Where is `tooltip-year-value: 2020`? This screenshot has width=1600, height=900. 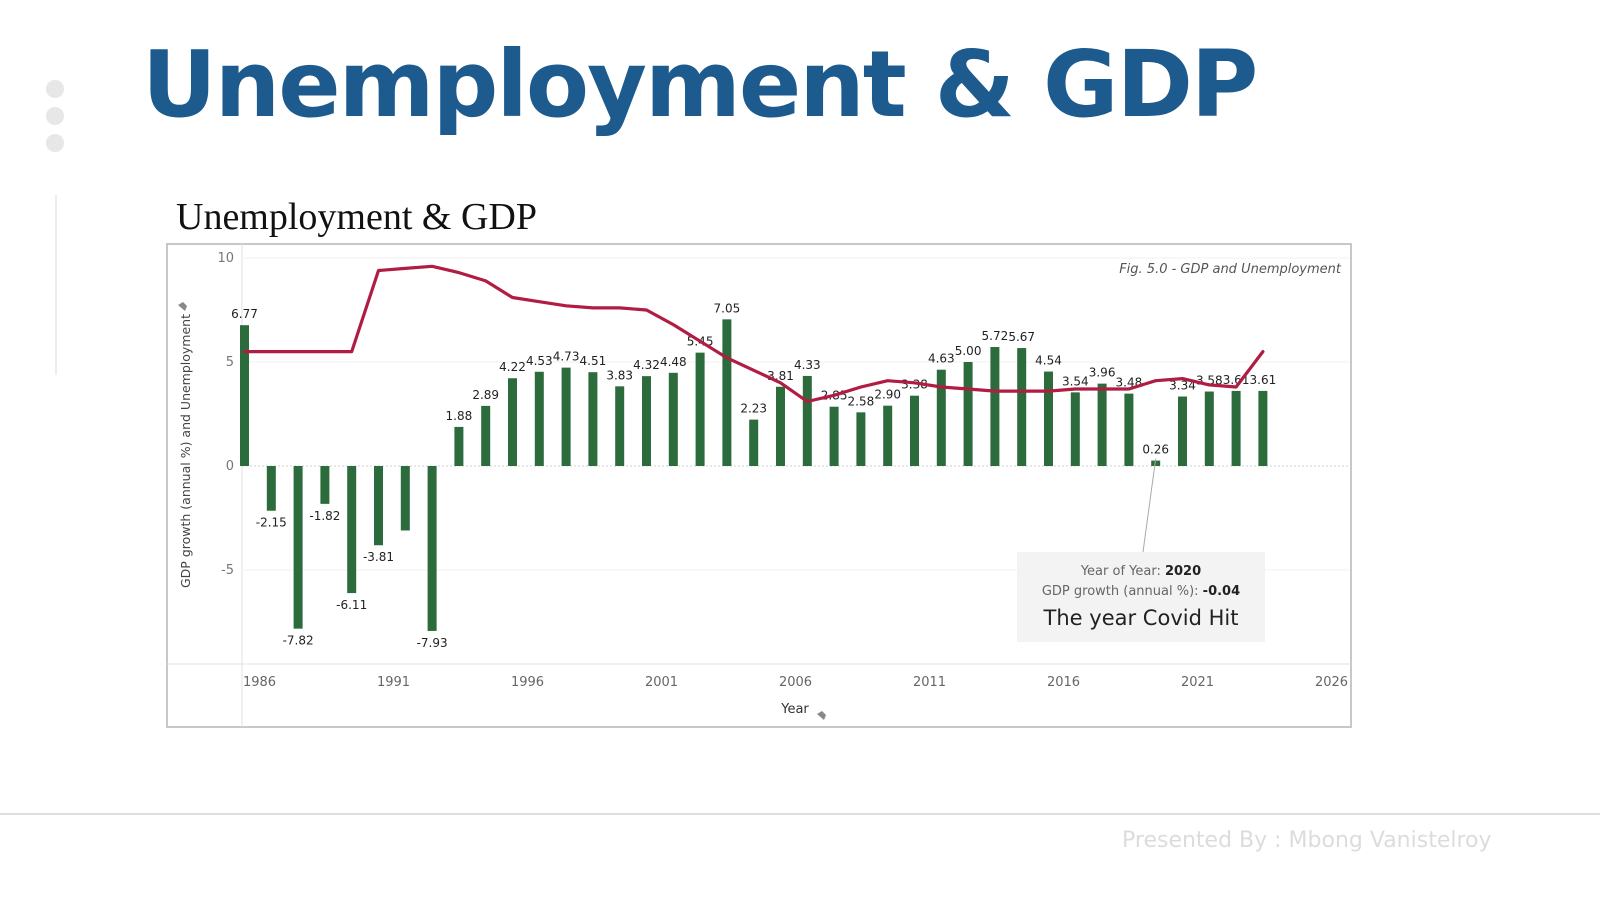
tooltip-year-value: 2020 is located at coordinates (1183, 571).